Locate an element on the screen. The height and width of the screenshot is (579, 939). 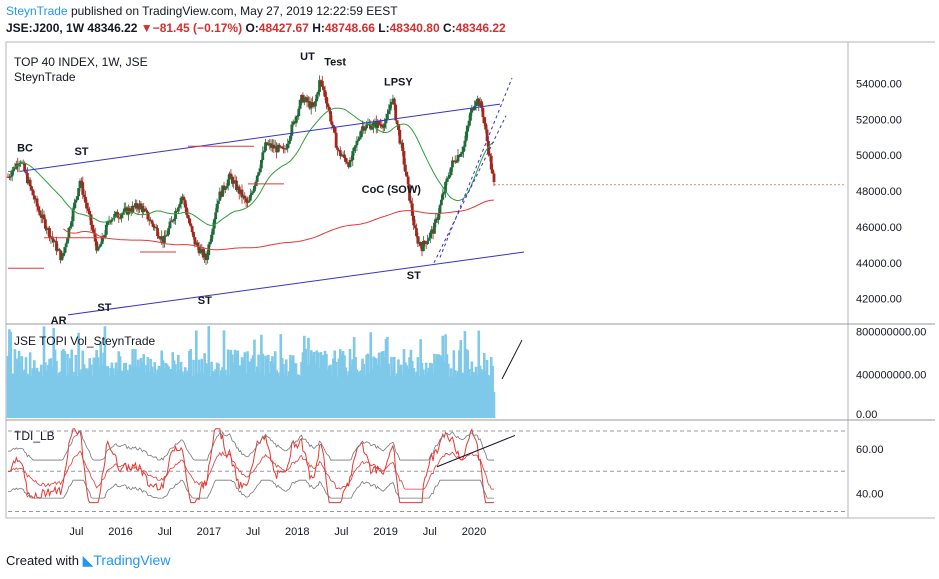
last-price: 48346.22 is located at coordinates (112, 28).